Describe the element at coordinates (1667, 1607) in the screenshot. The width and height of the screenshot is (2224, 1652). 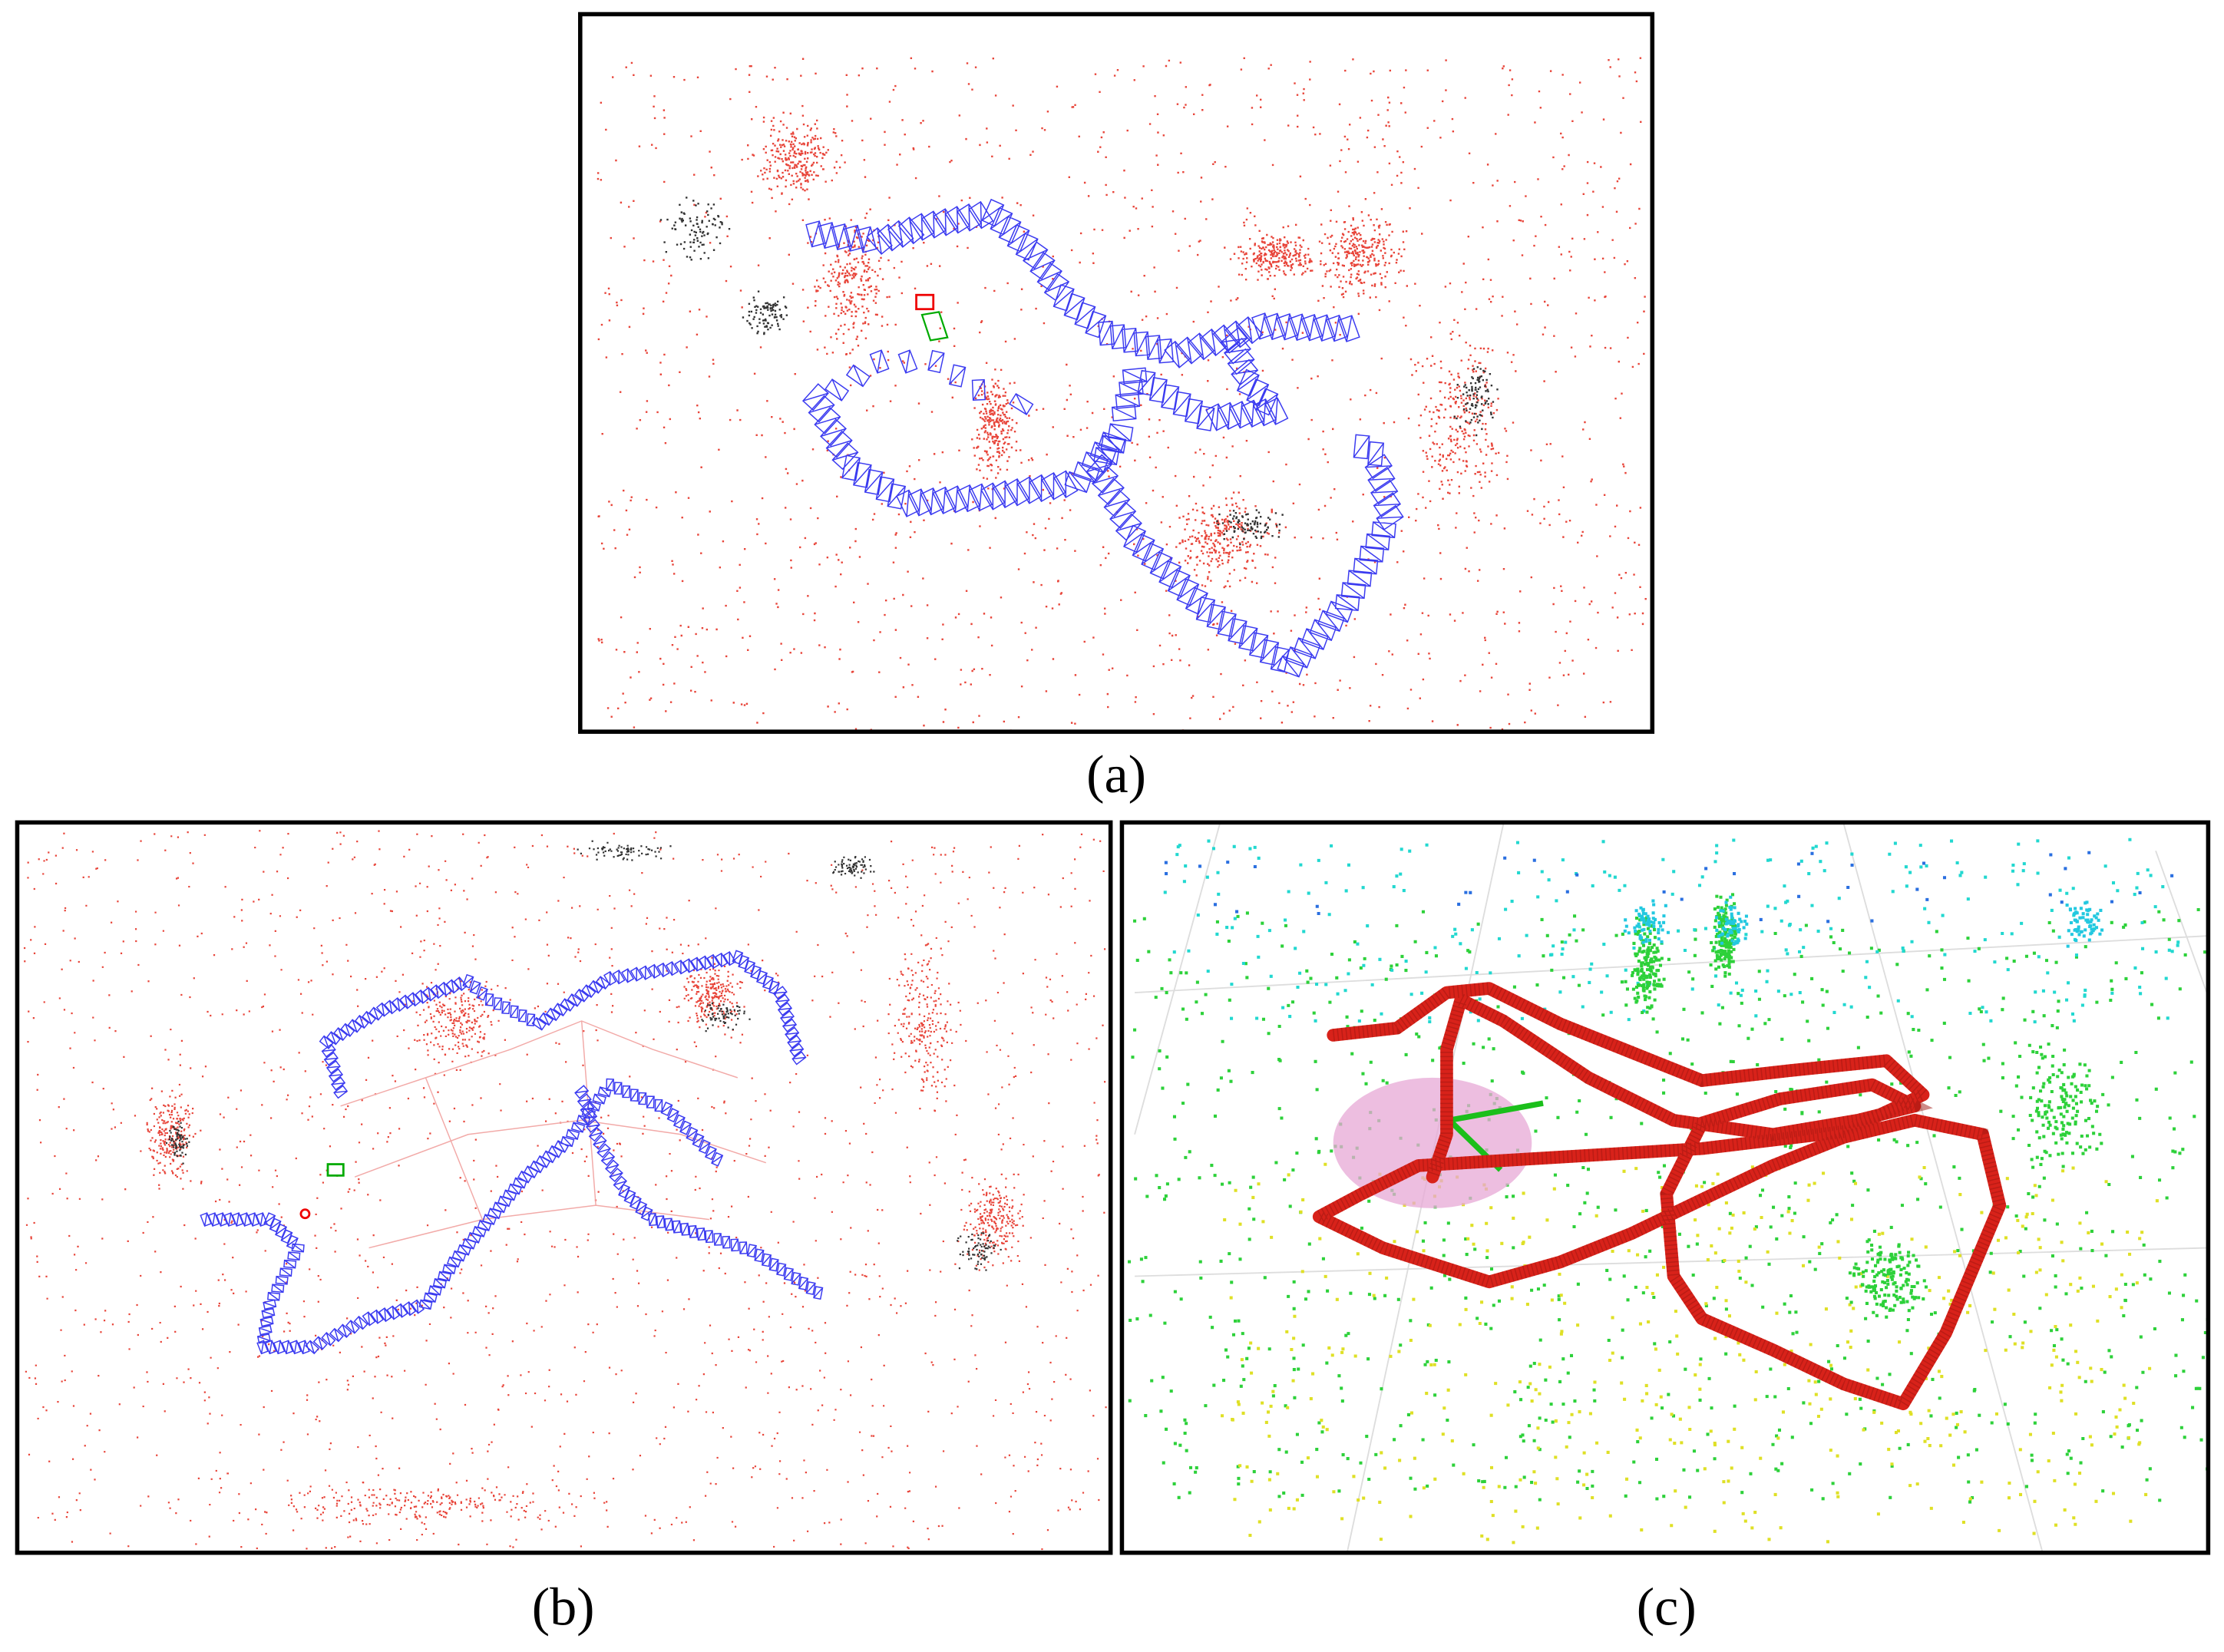
I see `panel-label: (c)` at that location.